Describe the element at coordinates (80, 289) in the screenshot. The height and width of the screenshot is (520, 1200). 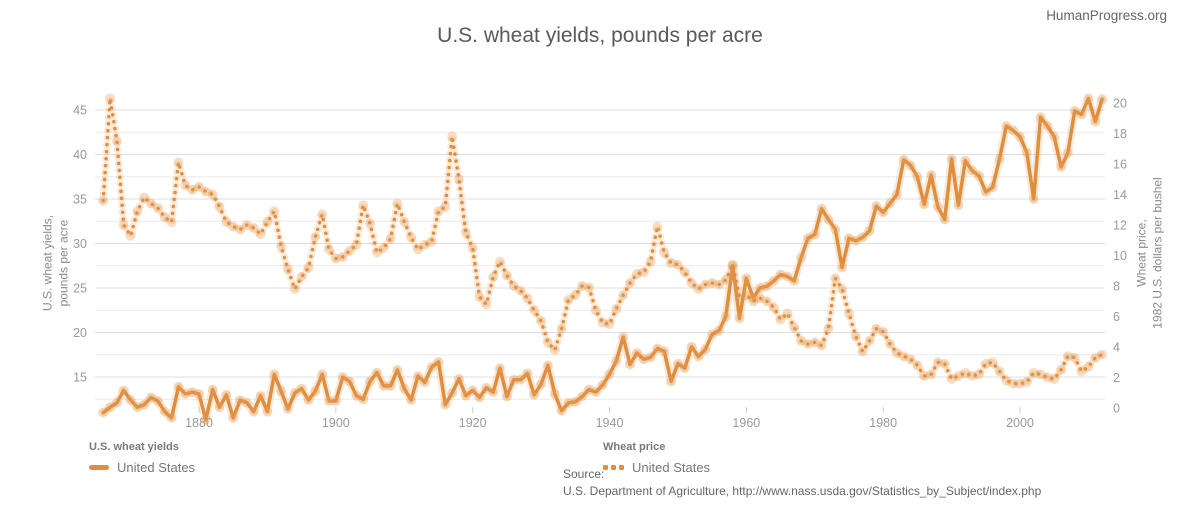
I see `y-left-tick-label: 25` at that location.